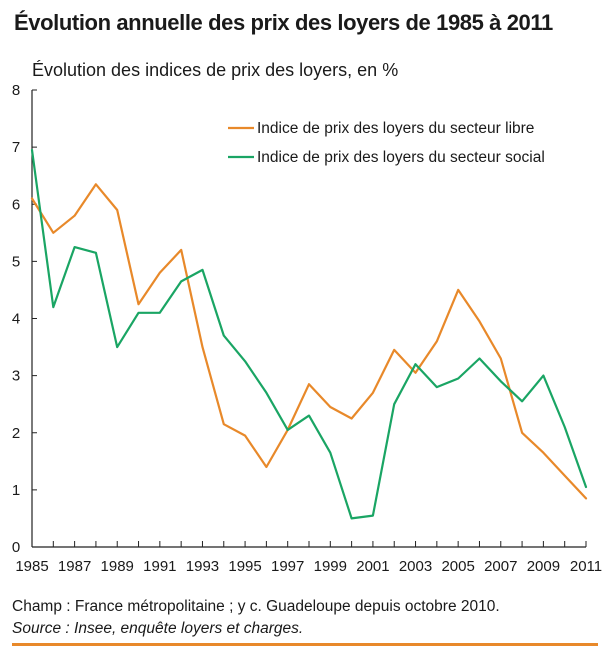 The width and height of the screenshot is (610, 647). What do you see at coordinates (16, 90) in the screenshot?
I see `y-tick-label: 8` at bounding box center [16, 90].